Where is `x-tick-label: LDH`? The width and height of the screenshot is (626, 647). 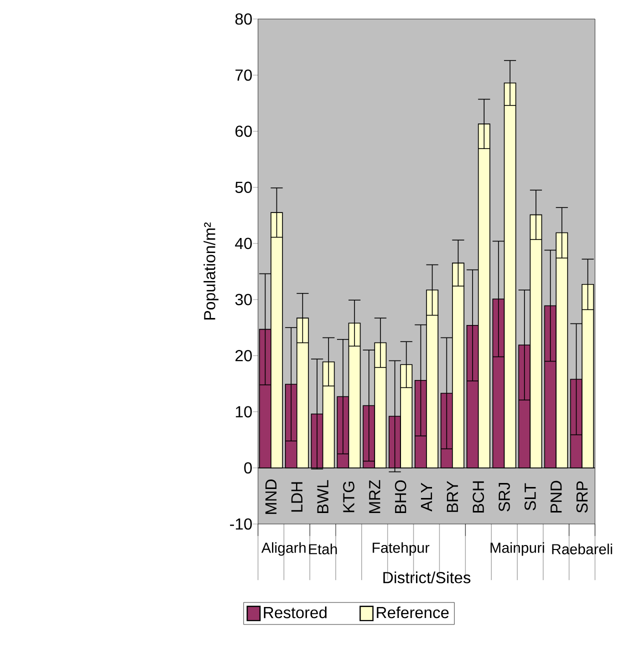 x-tick-label: LDH is located at coordinates (296, 497).